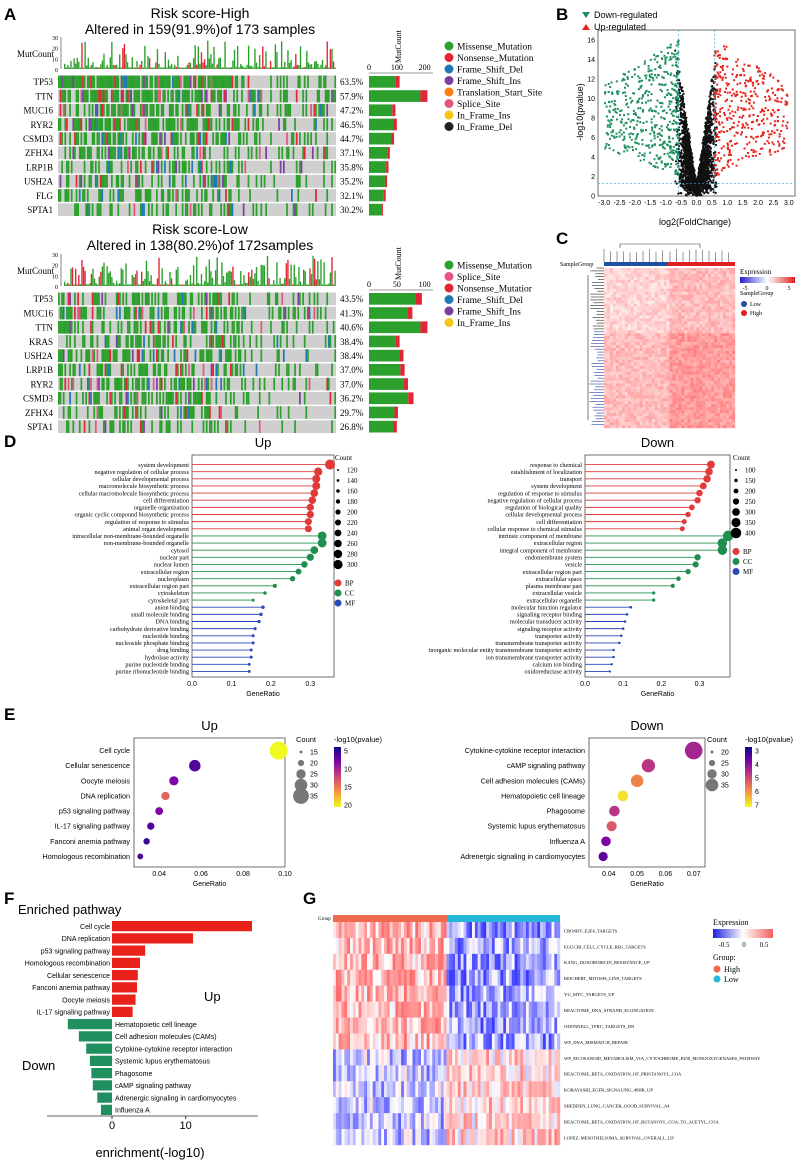 The image size is (803, 1162). What do you see at coordinates (352, 328) in the screenshot?
I see `gene-percent: 40.6%` at bounding box center [352, 328].